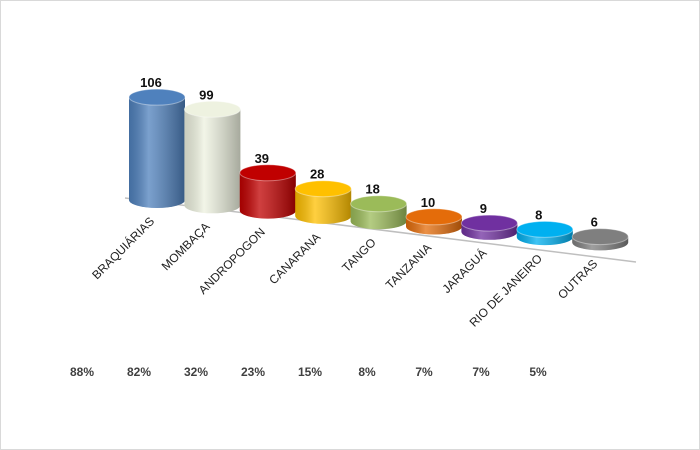  Describe the element at coordinates (139, 372) in the screenshot. I see `percentage-label: 82%` at that location.